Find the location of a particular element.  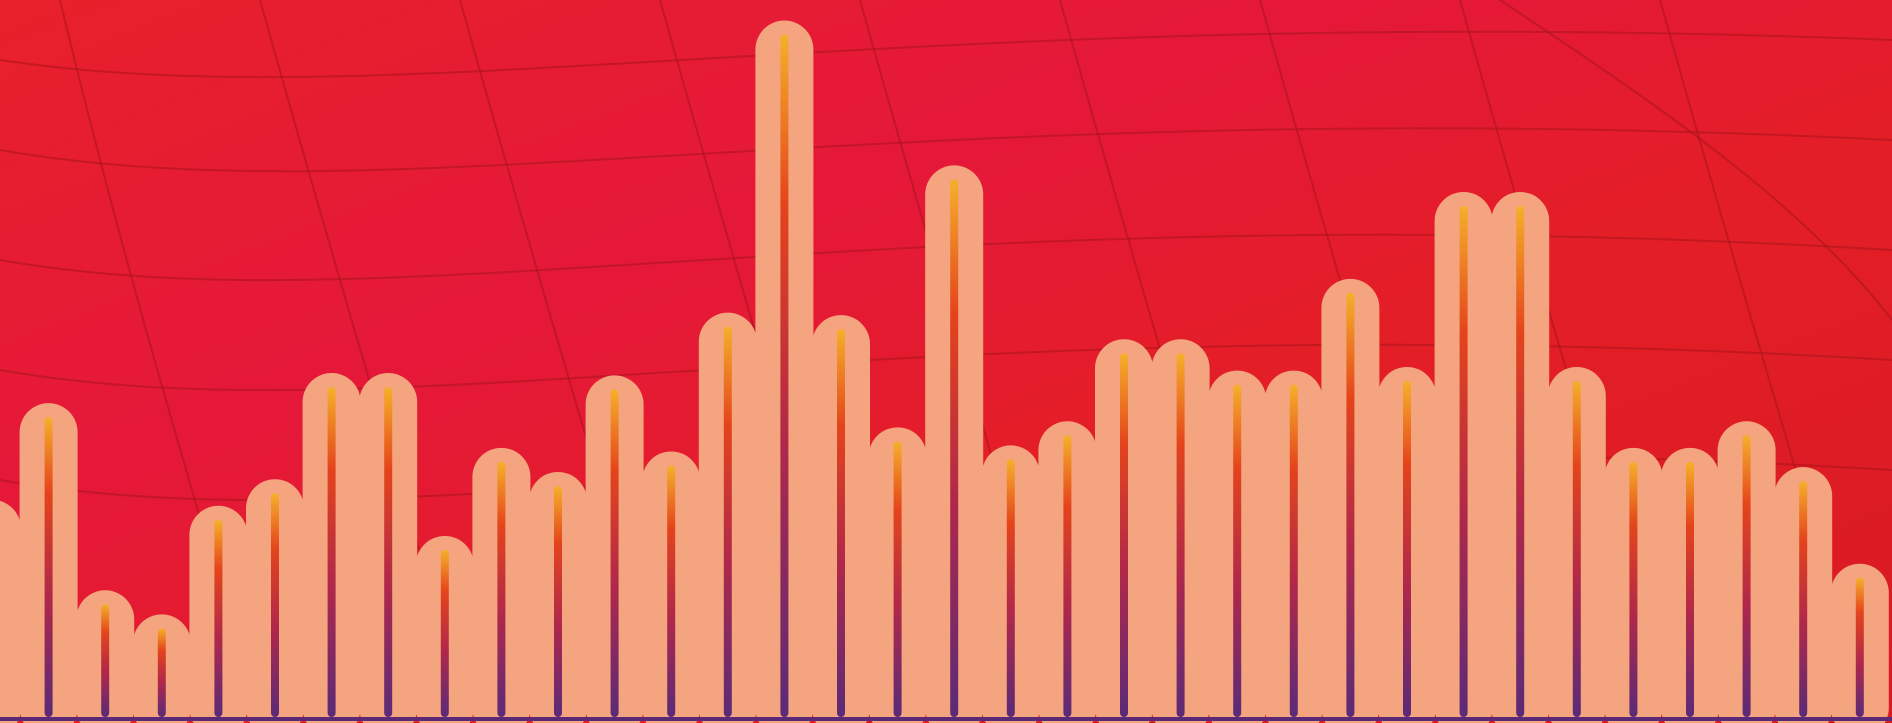

baseline is located at coordinates (946, 719).